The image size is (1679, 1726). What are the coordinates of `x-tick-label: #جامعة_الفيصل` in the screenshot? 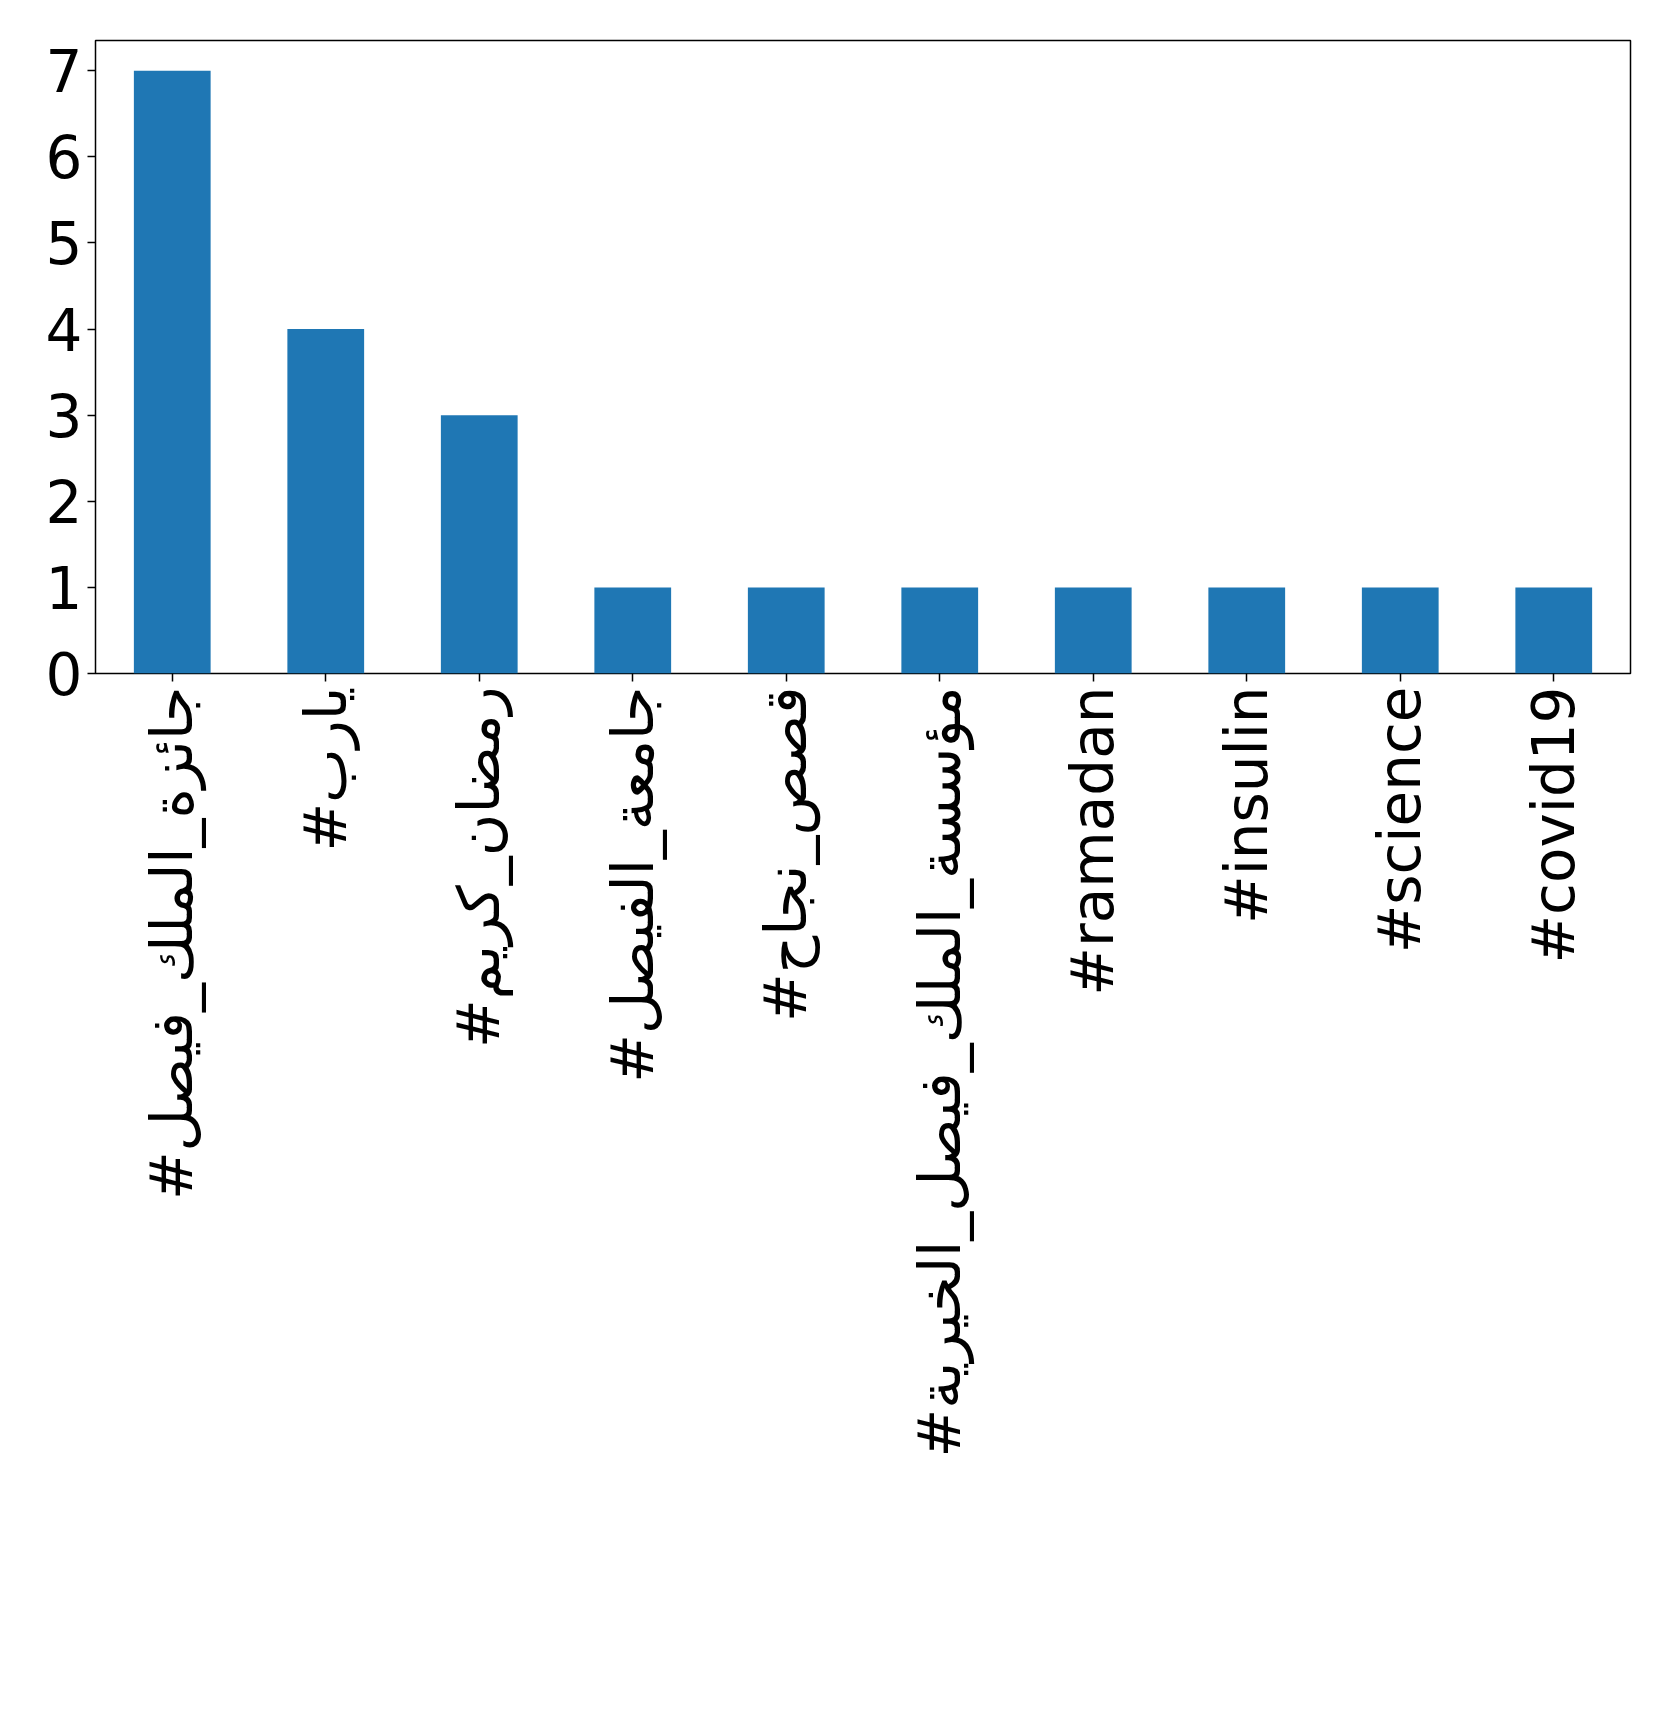 It's located at (632, 884).